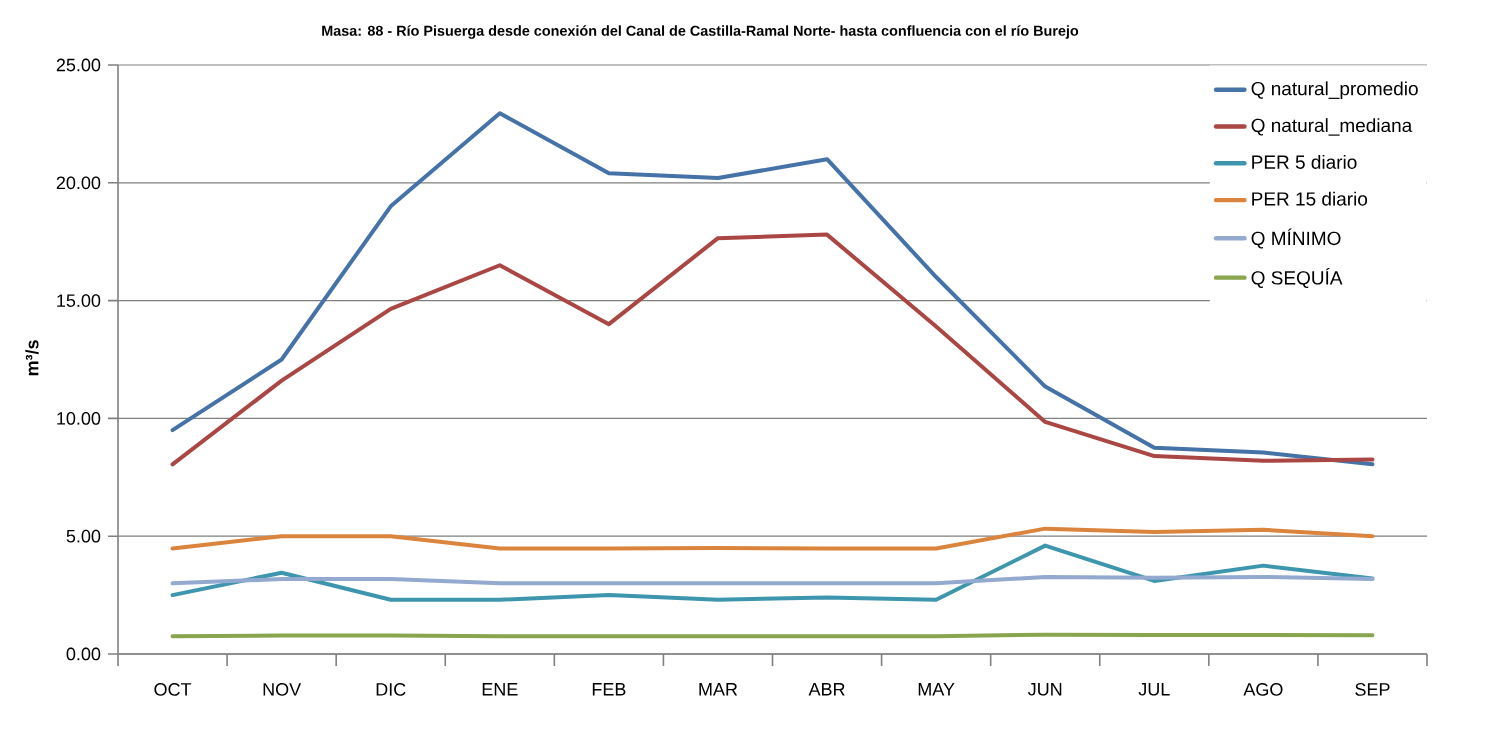  I want to click on x-tick-label: FEB, so click(609, 689).